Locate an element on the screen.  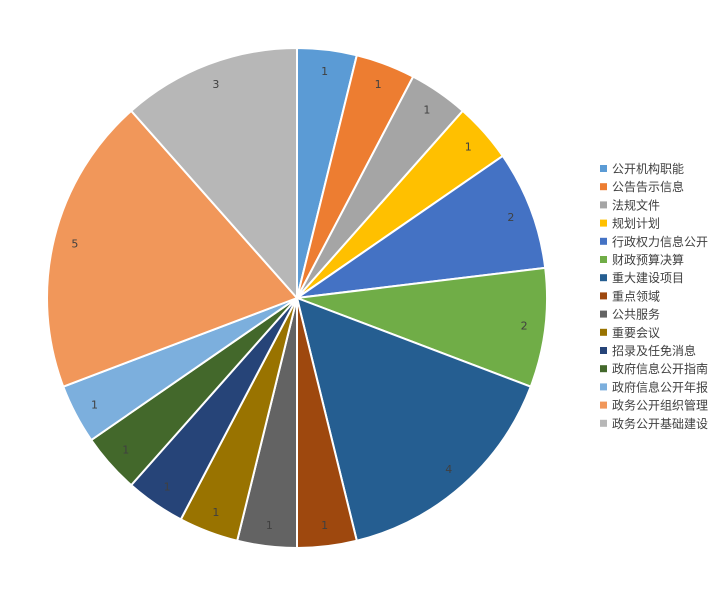
legend-item-5: 财政预算决算 is located at coordinates (642, 259).